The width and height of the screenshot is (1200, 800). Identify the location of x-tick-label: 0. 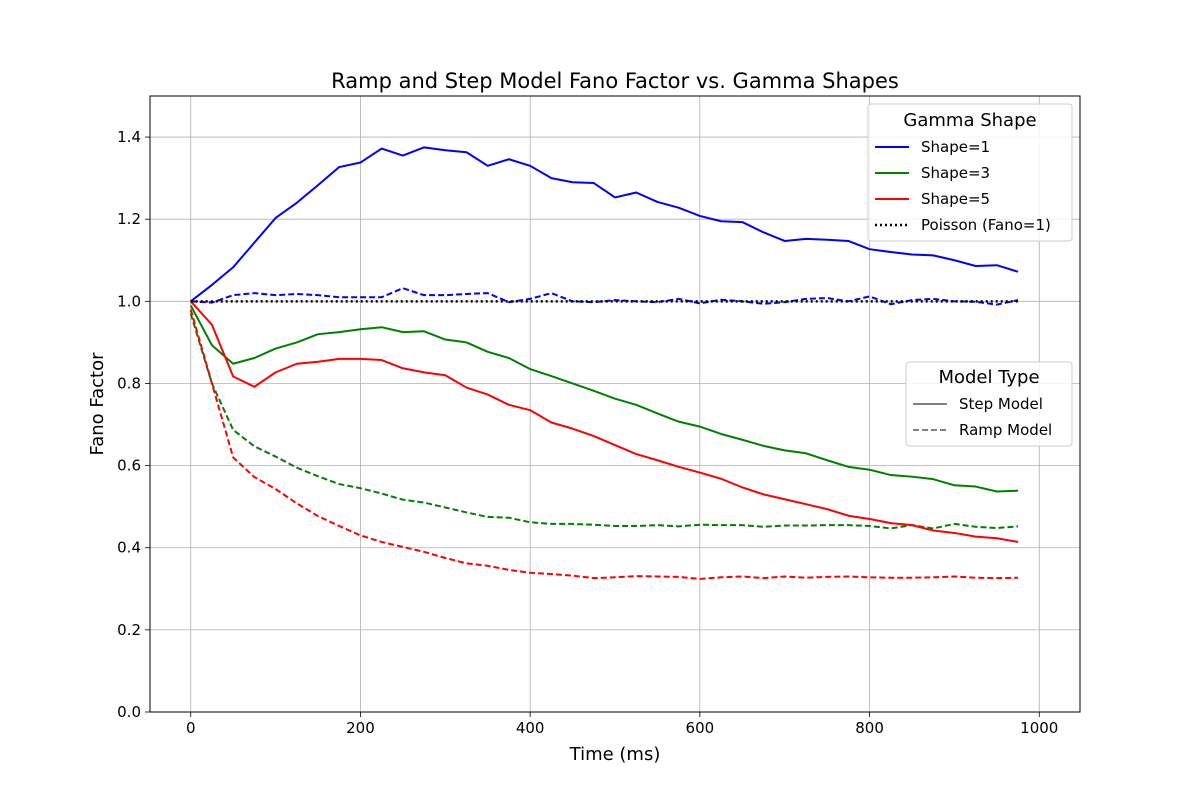
(191, 728).